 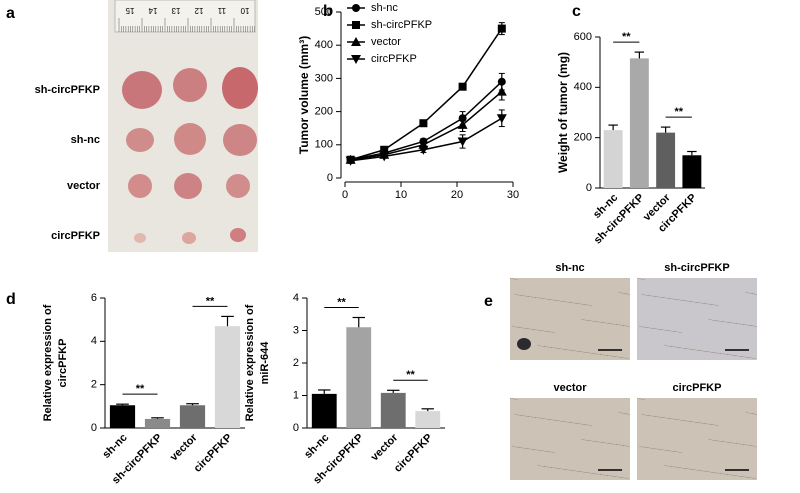 I want to click on y-tick-label: 2, so click(x=296, y=363).